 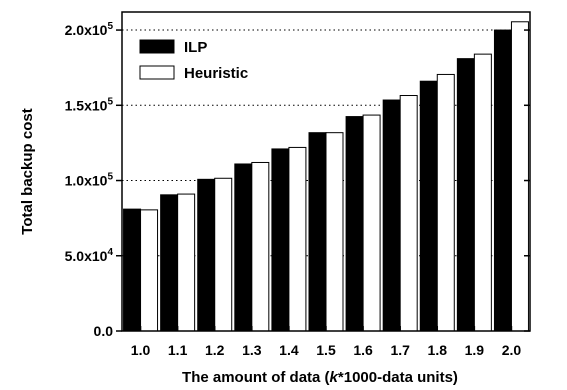 What do you see at coordinates (157, 72) in the screenshot?
I see `legend-swatch-heuristic` at bounding box center [157, 72].